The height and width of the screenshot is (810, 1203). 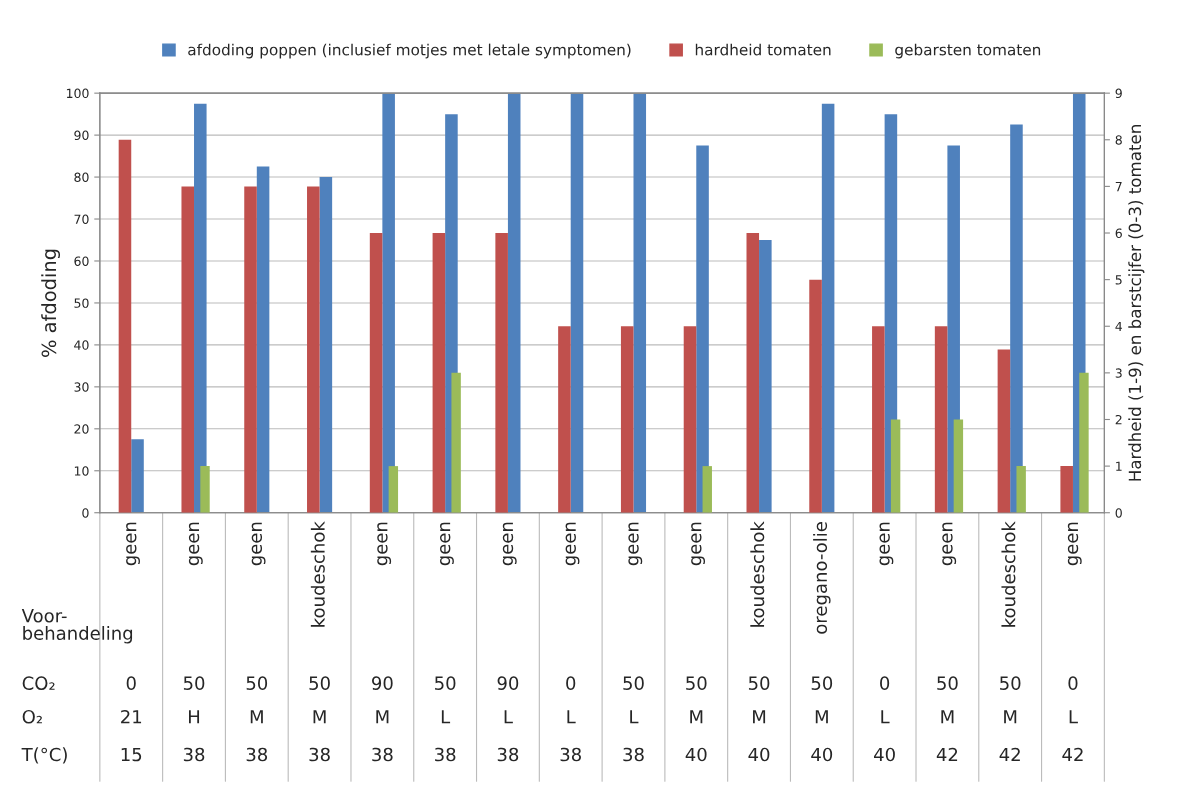 What do you see at coordinates (81, 177) in the screenshot?
I see `y-tick-label: 80` at bounding box center [81, 177].